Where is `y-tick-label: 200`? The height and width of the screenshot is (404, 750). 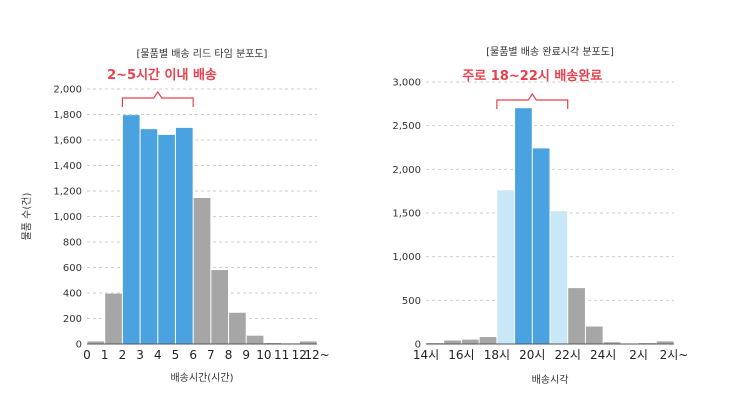
y-tick-label: 200 is located at coordinates (72, 319).